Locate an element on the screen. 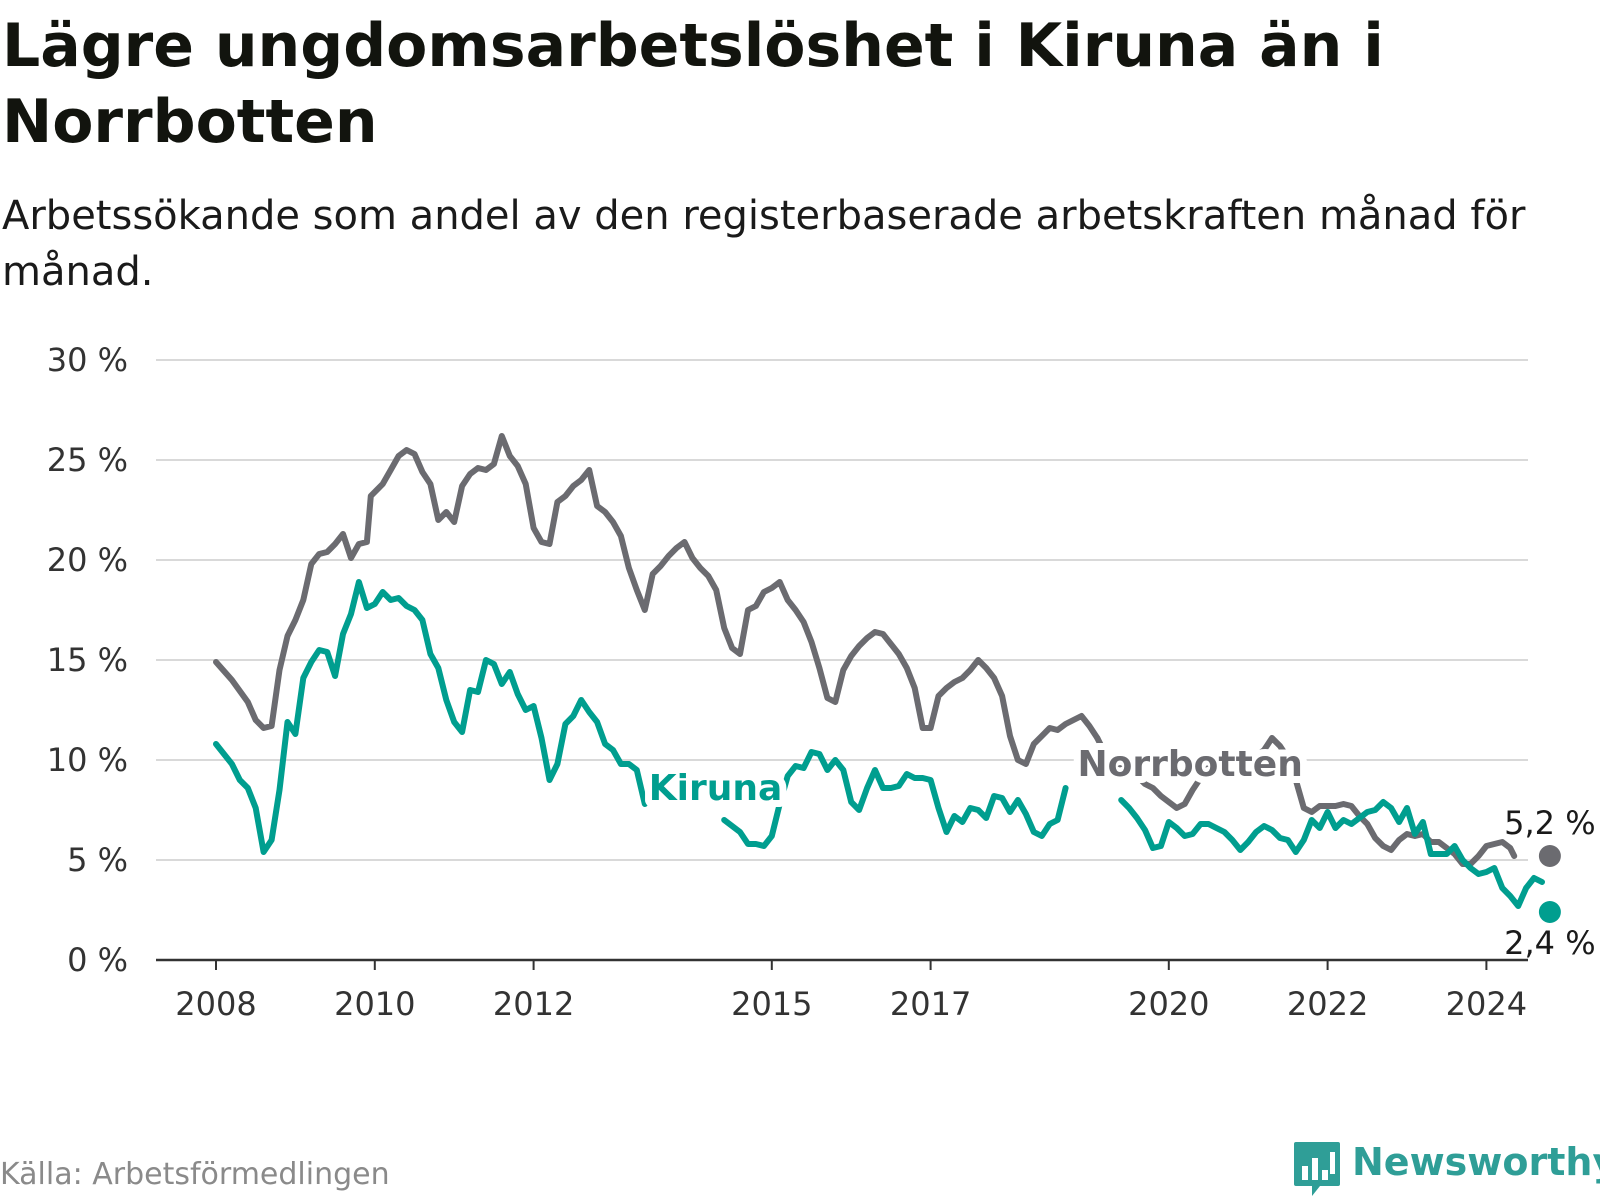 Image resolution: width=1600 pixels, height=1200 pixels. norrbotten-series-label: Norrbotten is located at coordinates (1189, 764).